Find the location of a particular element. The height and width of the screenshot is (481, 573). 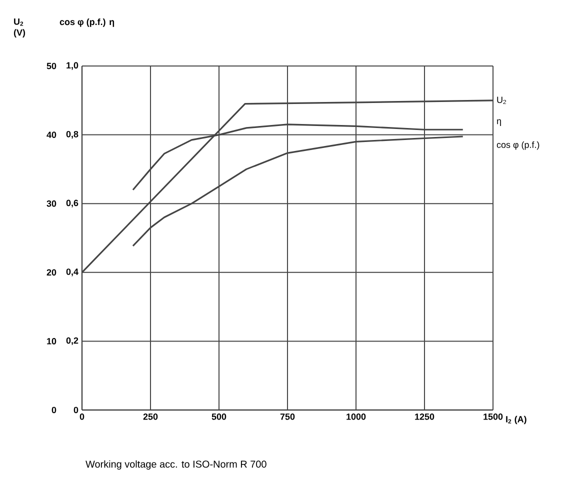

x-tick-label: 1000 is located at coordinates (356, 417).